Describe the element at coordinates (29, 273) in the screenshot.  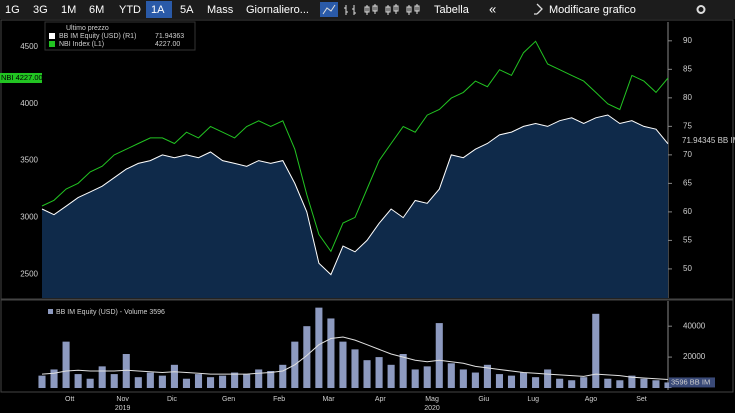
I see `y-tick-label: 2500` at that location.